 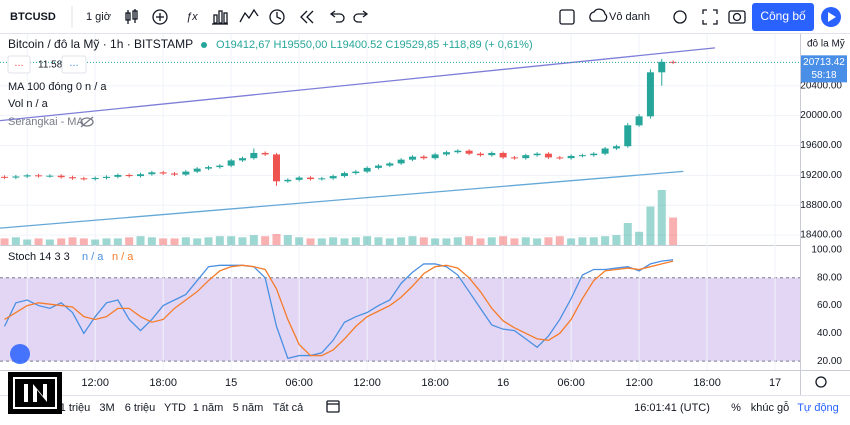 I want to click on range-button: 6 triệu, so click(x=140, y=408).